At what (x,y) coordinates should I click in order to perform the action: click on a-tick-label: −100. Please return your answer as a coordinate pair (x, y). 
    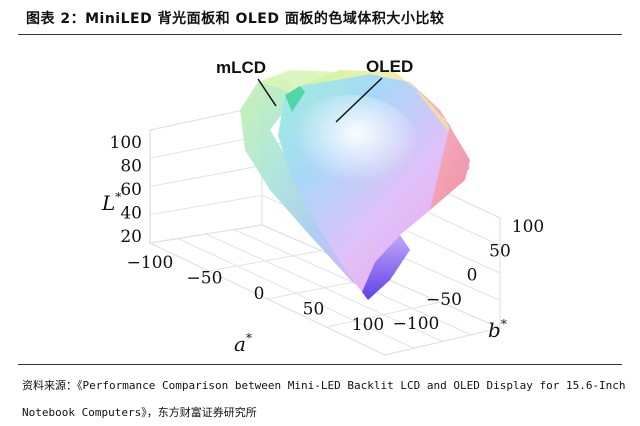
    Looking at the image, I should click on (150, 263).